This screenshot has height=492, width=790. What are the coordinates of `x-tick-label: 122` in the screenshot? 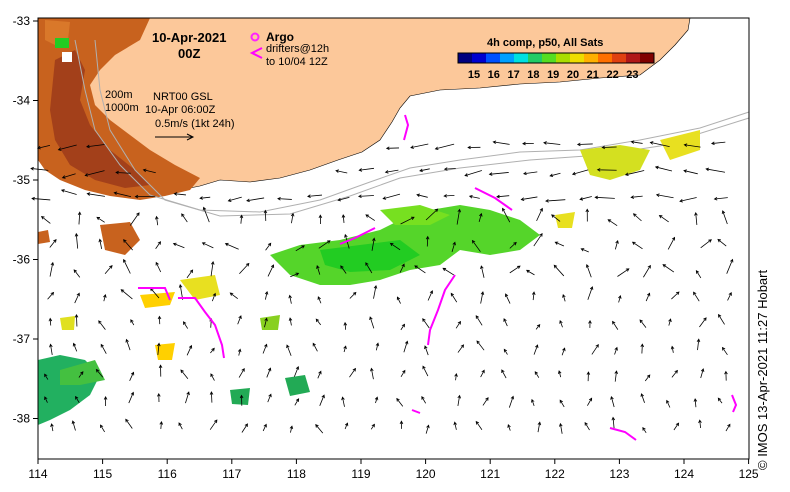 It's located at (555, 474).